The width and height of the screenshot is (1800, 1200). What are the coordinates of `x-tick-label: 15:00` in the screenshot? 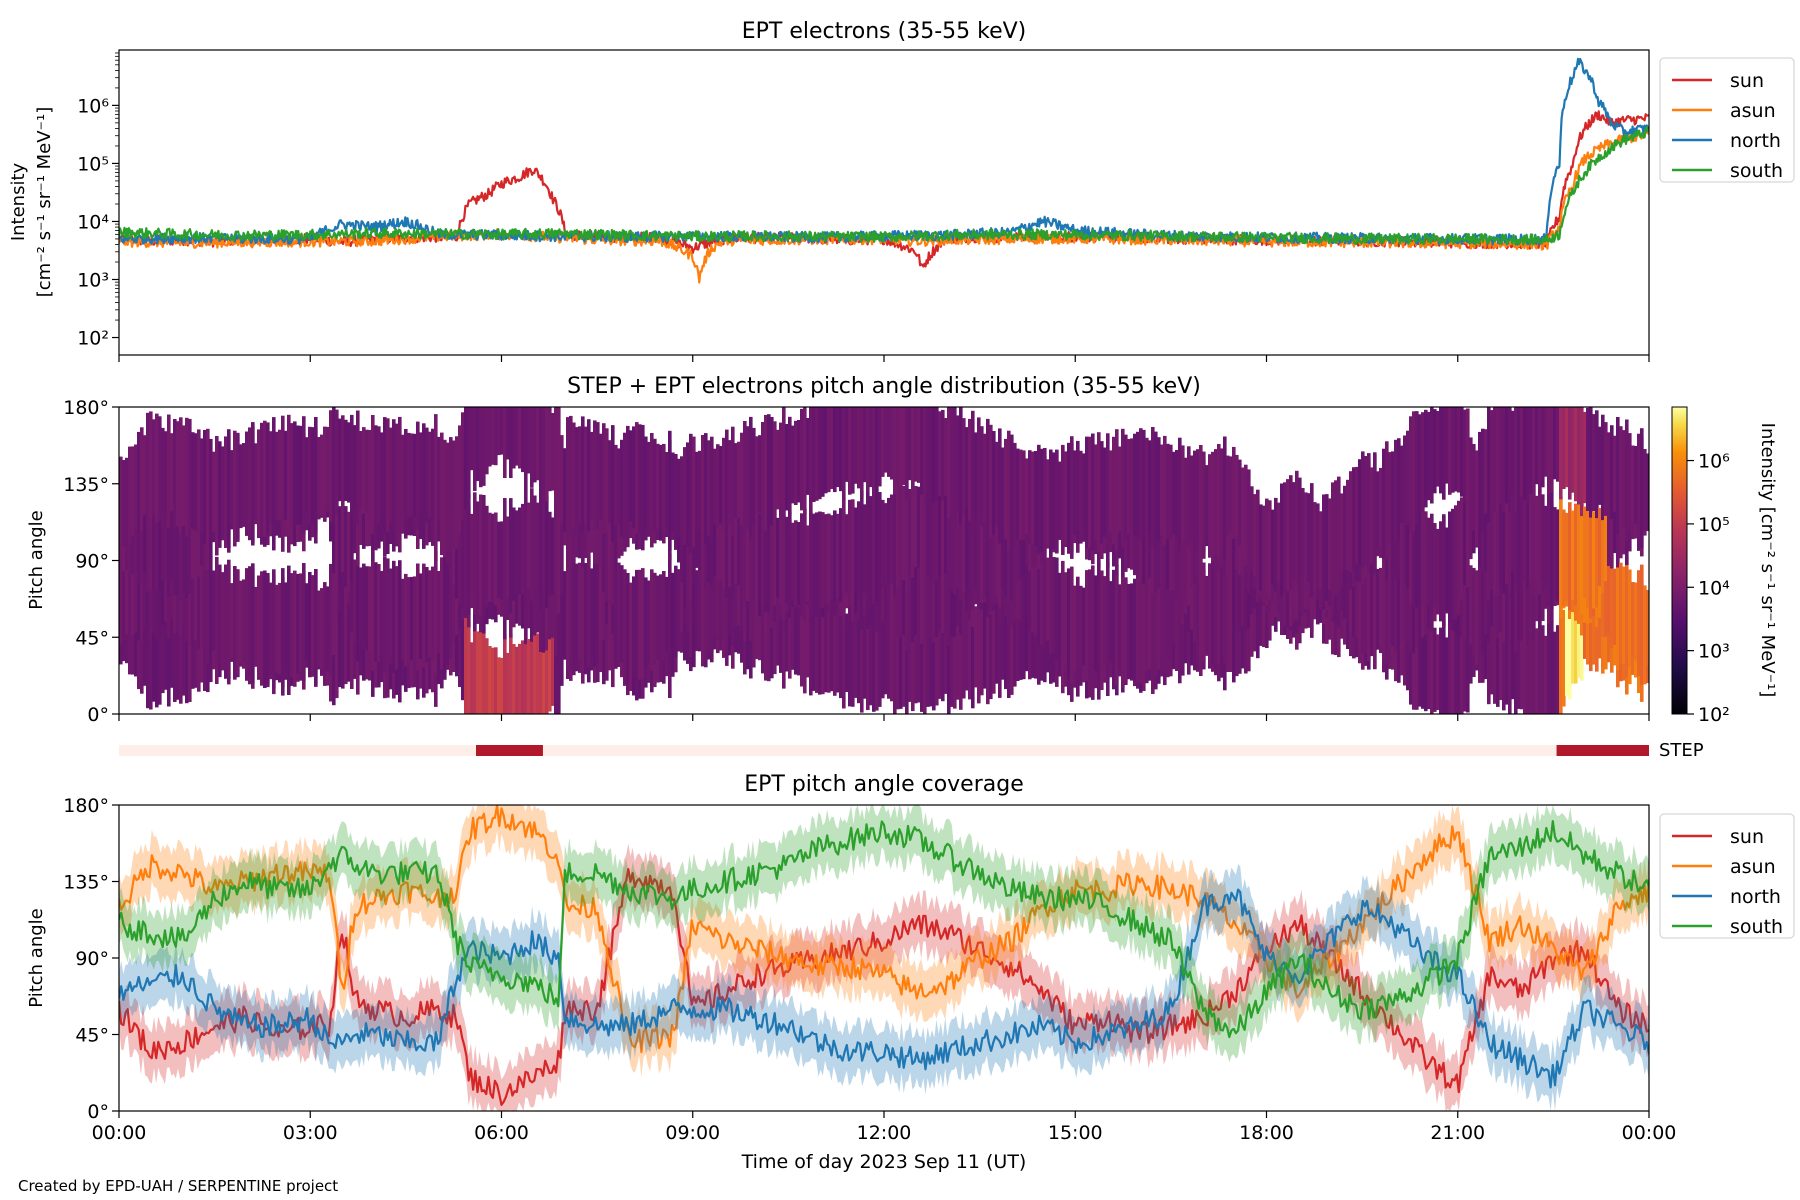 It's located at (1075, 1133).